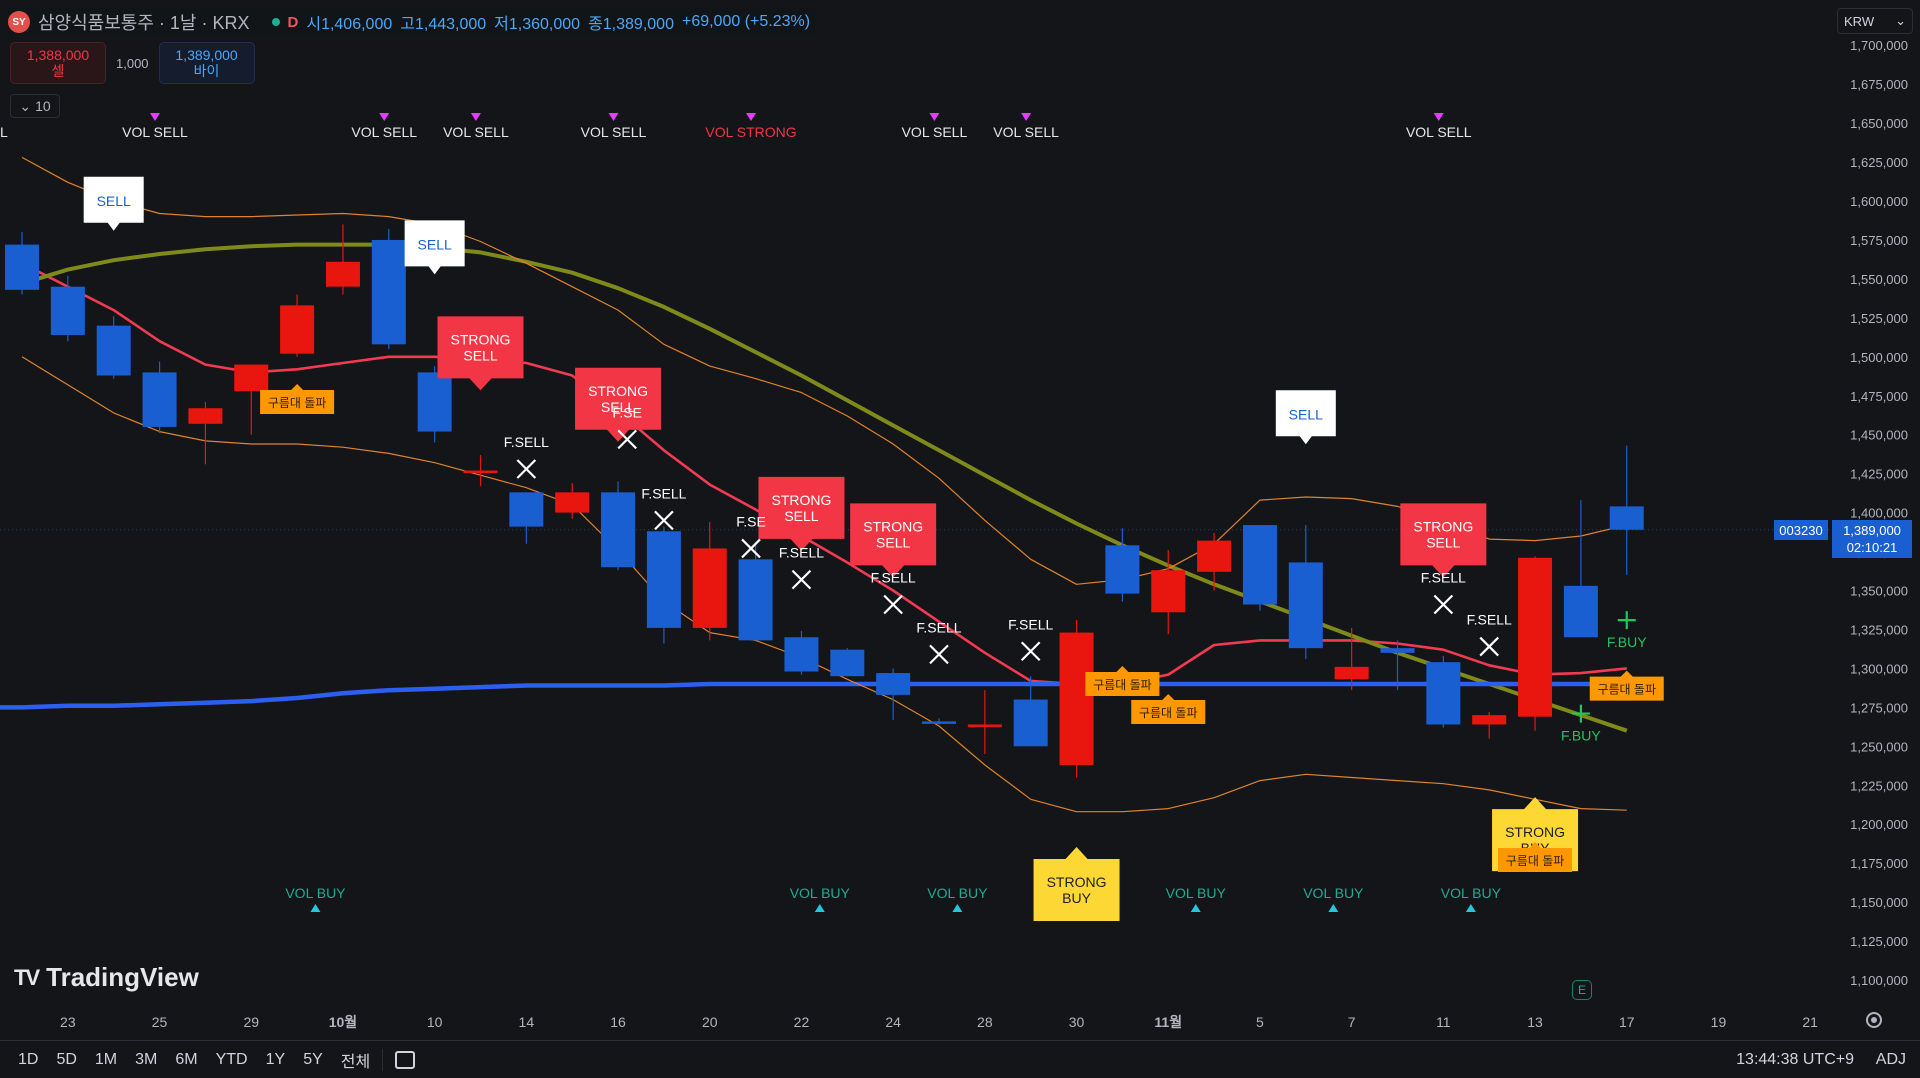 This screenshot has width=1920, height=1078. Describe the element at coordinates (1795, 1059) in the screenshot. I see `clock-display: 13:44:38 UTC+9` at that location.